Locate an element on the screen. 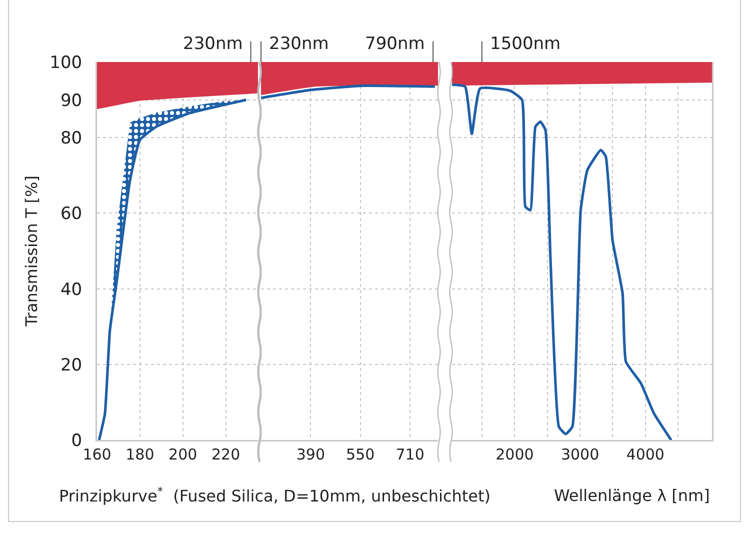 This screenshot has height=536, width=752. y-tick-label: 60 is located at coordinates (71, 214).